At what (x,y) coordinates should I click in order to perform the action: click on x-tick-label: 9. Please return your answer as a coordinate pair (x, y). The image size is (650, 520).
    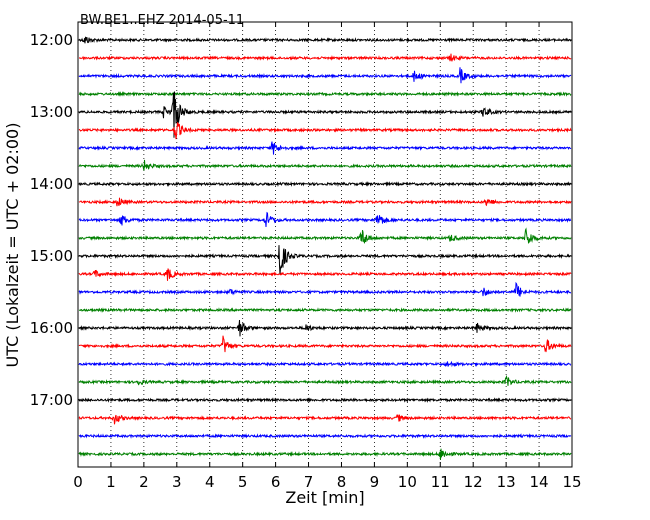
    Looking at the image, I should click on (375, 482).